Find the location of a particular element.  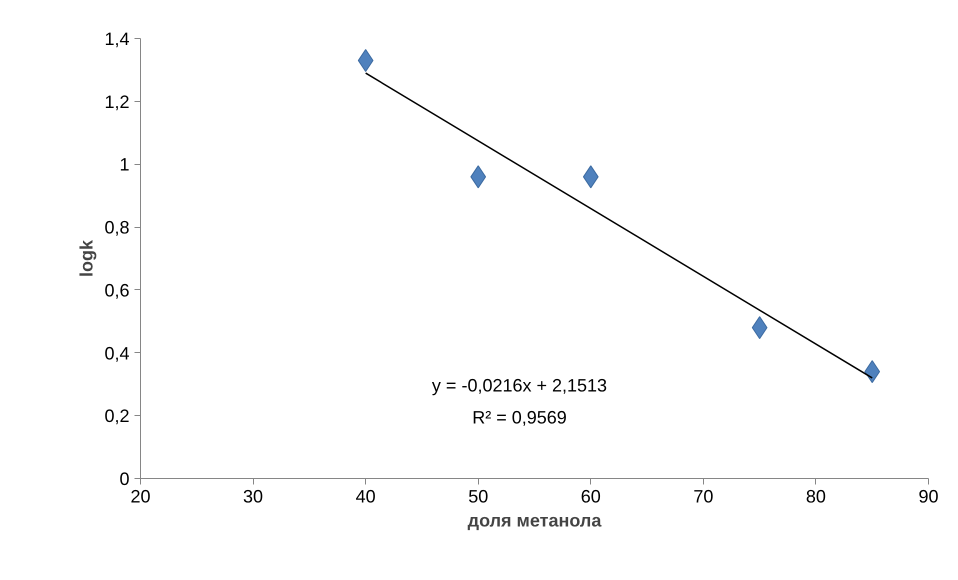

annotation: R² = 0,9569 is located at coordinates (519, 418).